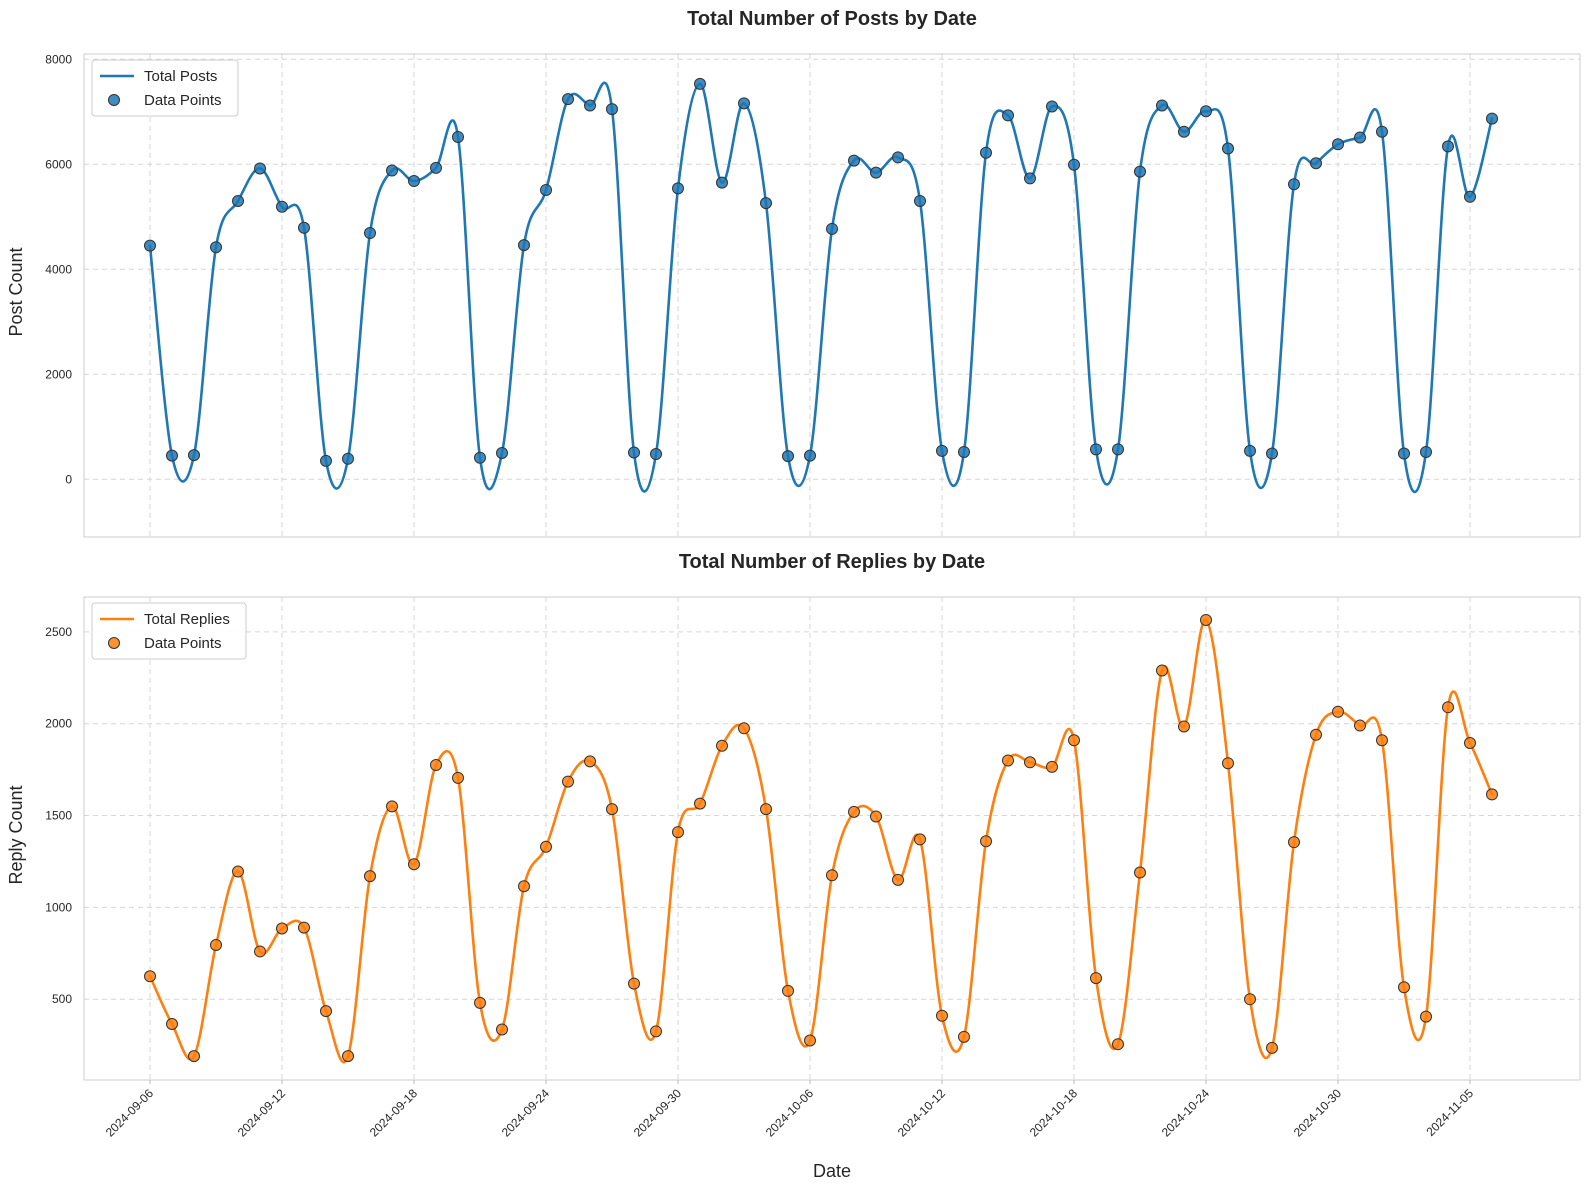  What do you see at coordinates (58, 59) in the screenshot?
I see `posts-y-tick-label: 8000` at bounding box center [58, 59].